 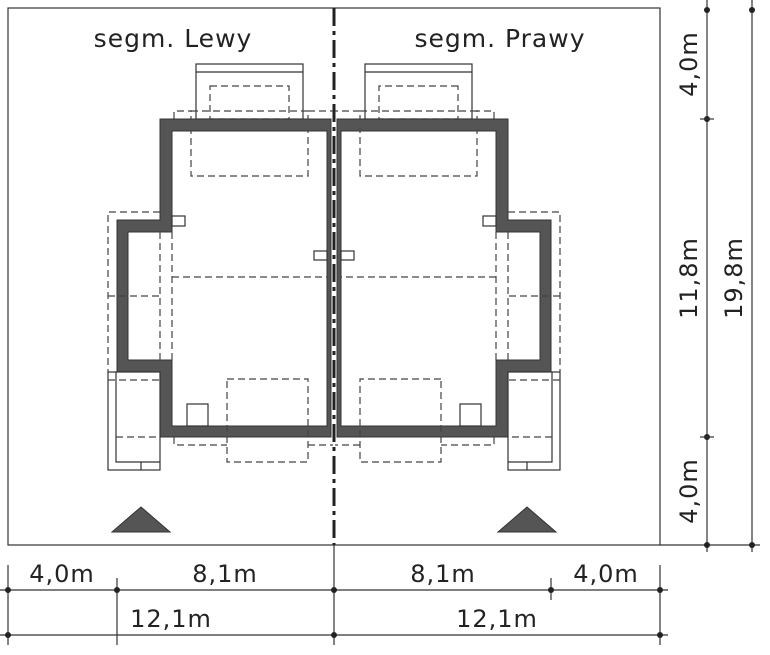 What do you see at coordinates (734, 278) in the screenshot?
I see `dim-total-depth: 19,8m` at bounding box center [734, 278].